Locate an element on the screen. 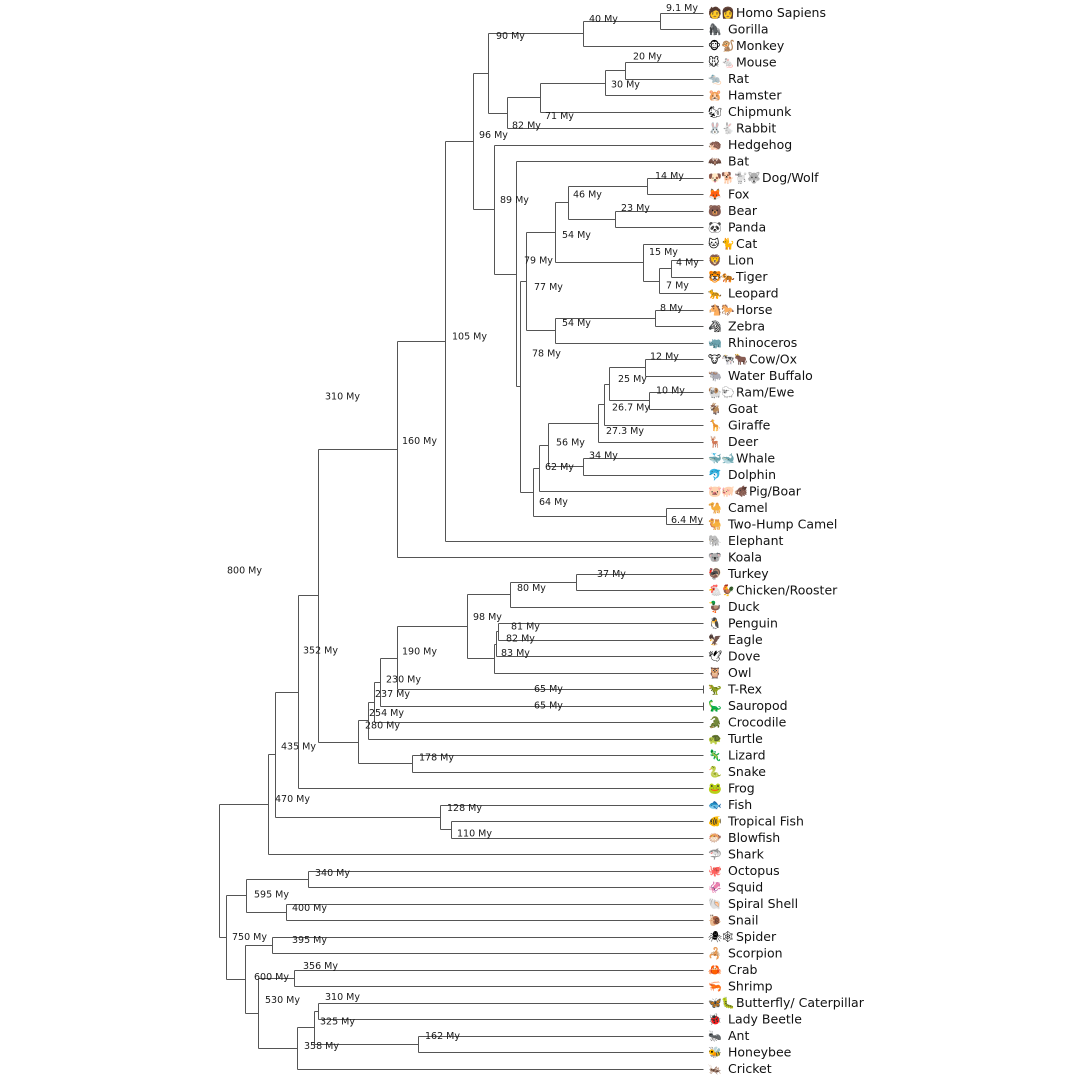 Image resolution: width=1080 pixels, height=1080 pixels. divergence-age-label: 110 My is located at coordinates (474, 833).